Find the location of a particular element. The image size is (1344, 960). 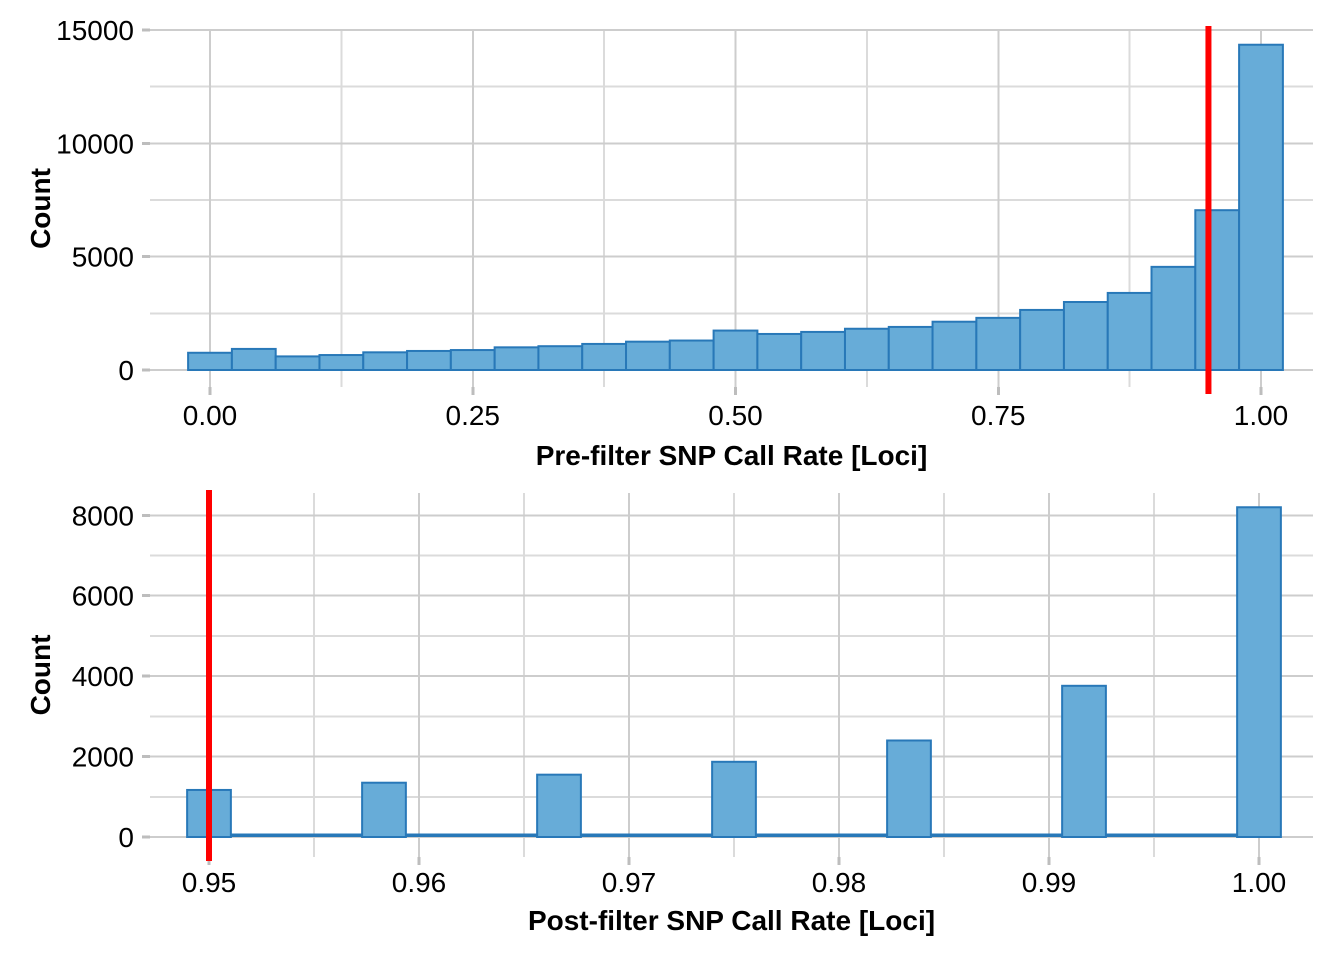

y-axis-tick-label: 4000 is located at coordinates (103, 676).